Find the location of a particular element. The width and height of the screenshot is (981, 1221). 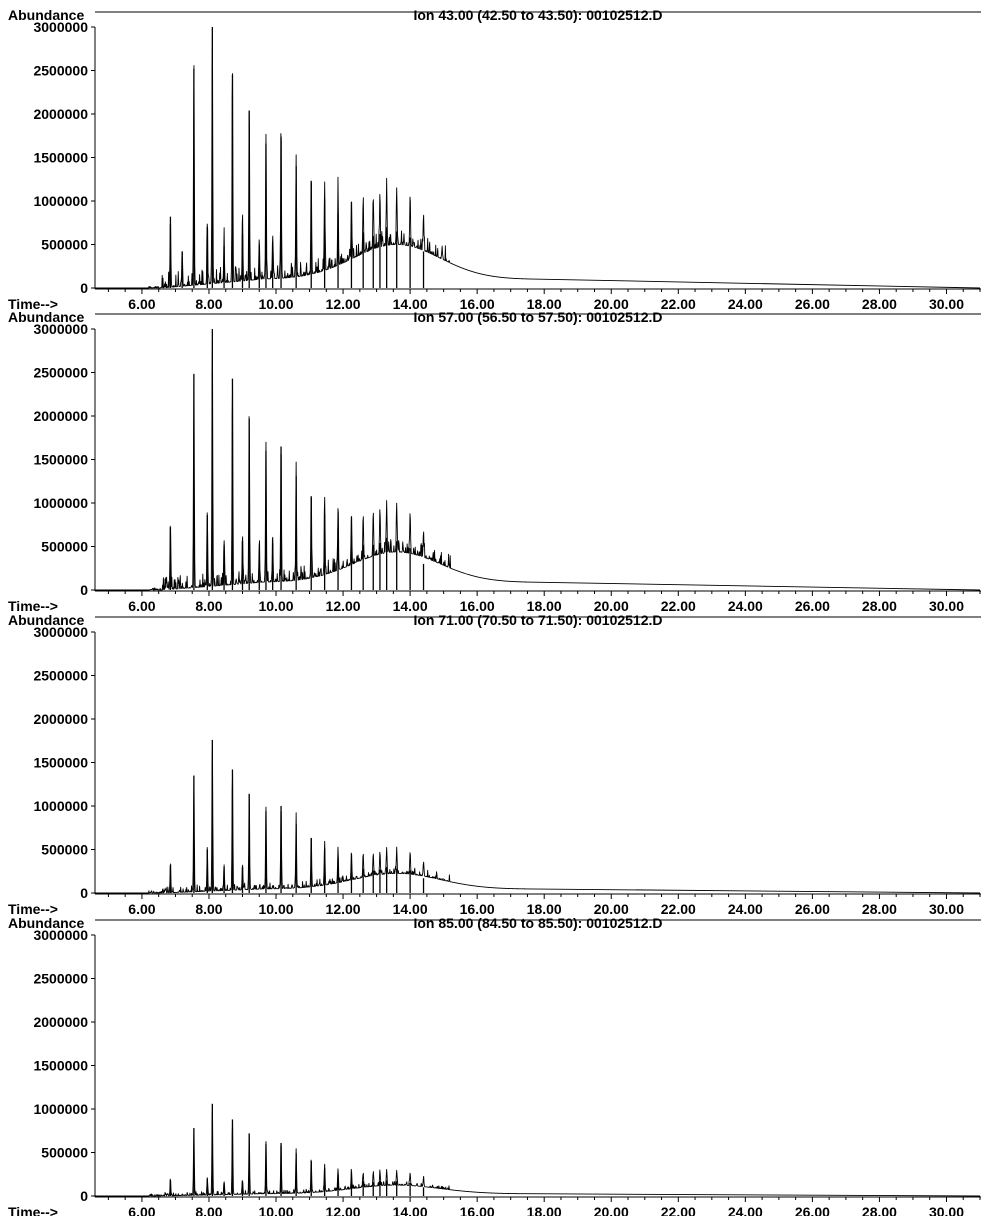

panel-title: Ion 85.00 (84.50 to 85.50): 00102512.D is located at coordinates (537, 923).